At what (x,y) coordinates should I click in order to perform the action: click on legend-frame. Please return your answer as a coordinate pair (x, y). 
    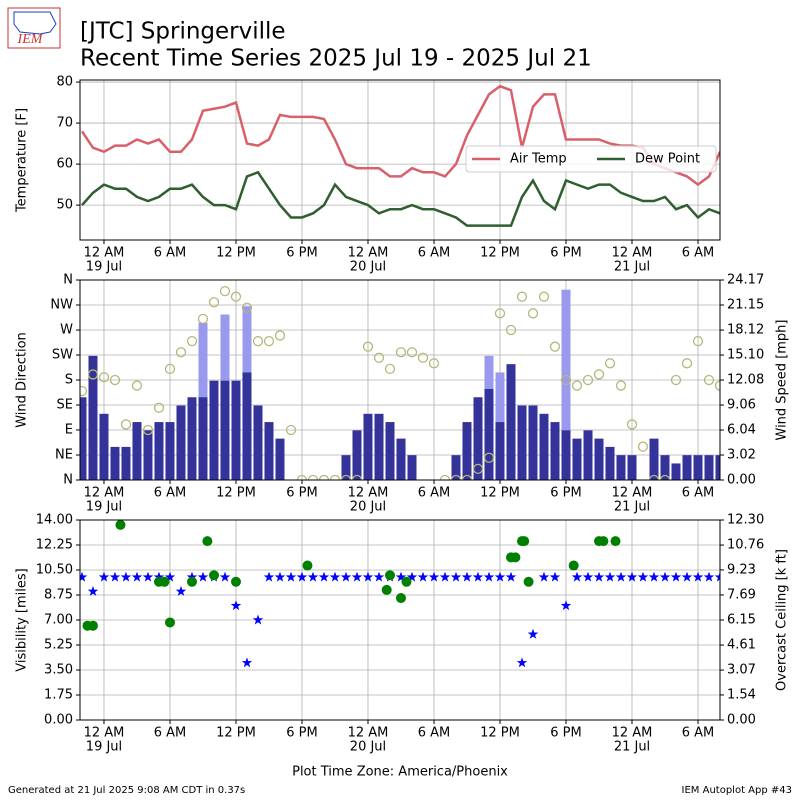
    Looking at the image, I should click on (591, 159).